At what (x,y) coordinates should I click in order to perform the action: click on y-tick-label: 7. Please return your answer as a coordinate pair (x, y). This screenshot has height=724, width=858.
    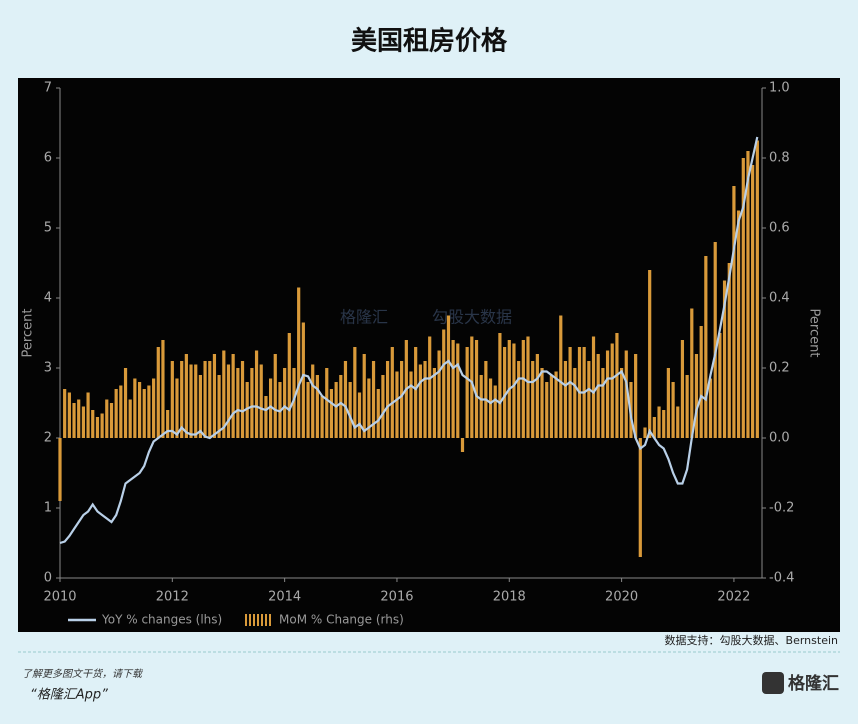
    Looking at the image, I should click on (48, 88).